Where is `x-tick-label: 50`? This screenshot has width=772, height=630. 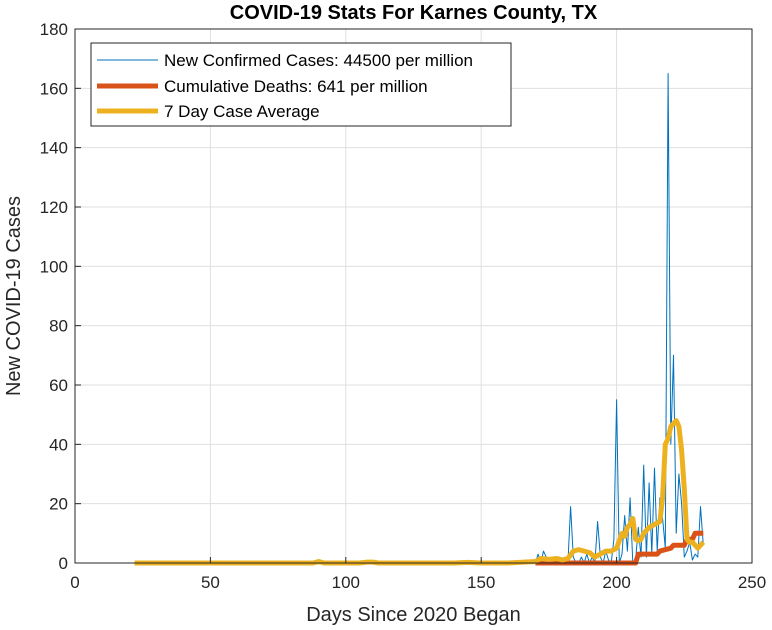
x-tick-label: 50 is located at coordinates (210, 582).